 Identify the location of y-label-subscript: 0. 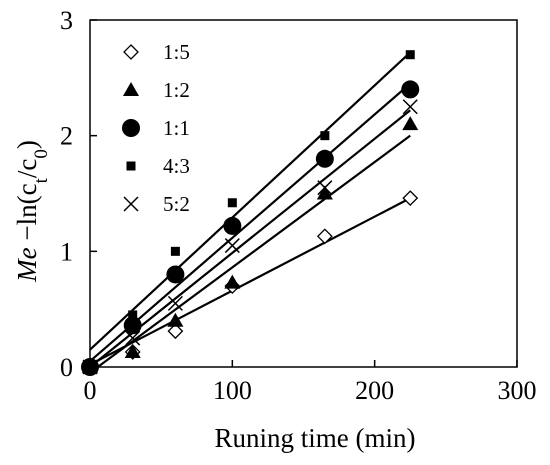
(41, 154).